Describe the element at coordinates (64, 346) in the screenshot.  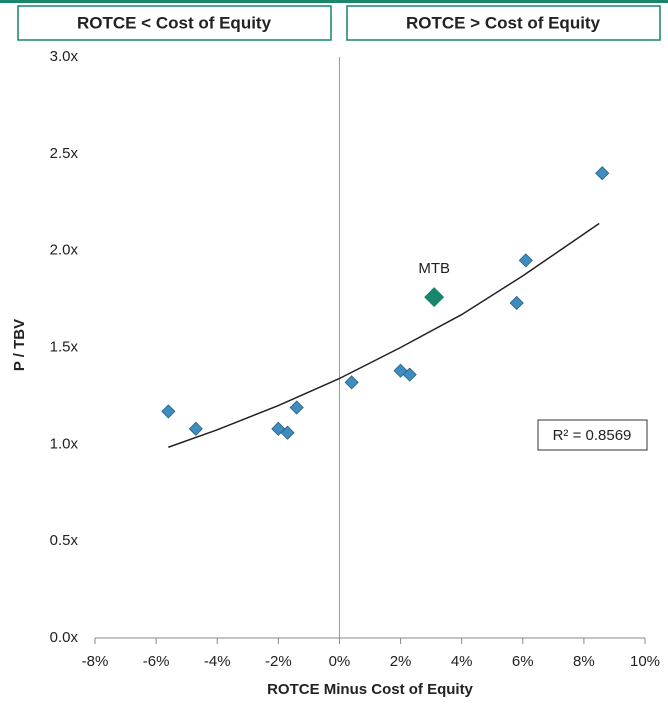
I see `y-tick-label: 1.5x` at that location.